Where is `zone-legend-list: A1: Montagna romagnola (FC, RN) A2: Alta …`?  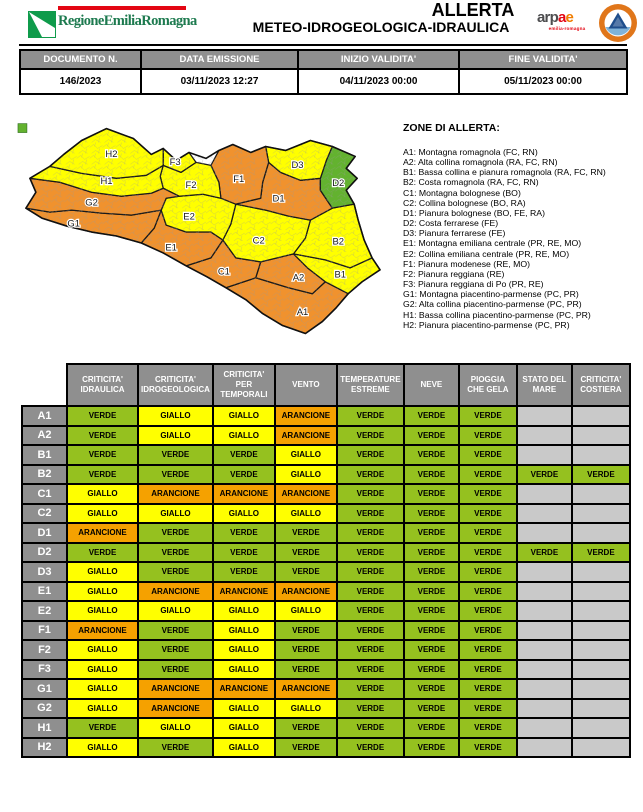 zone-legend-list: A1: Montagna romagnola (FC, RN) A2: Alta … is located at coordinates (522, 238).